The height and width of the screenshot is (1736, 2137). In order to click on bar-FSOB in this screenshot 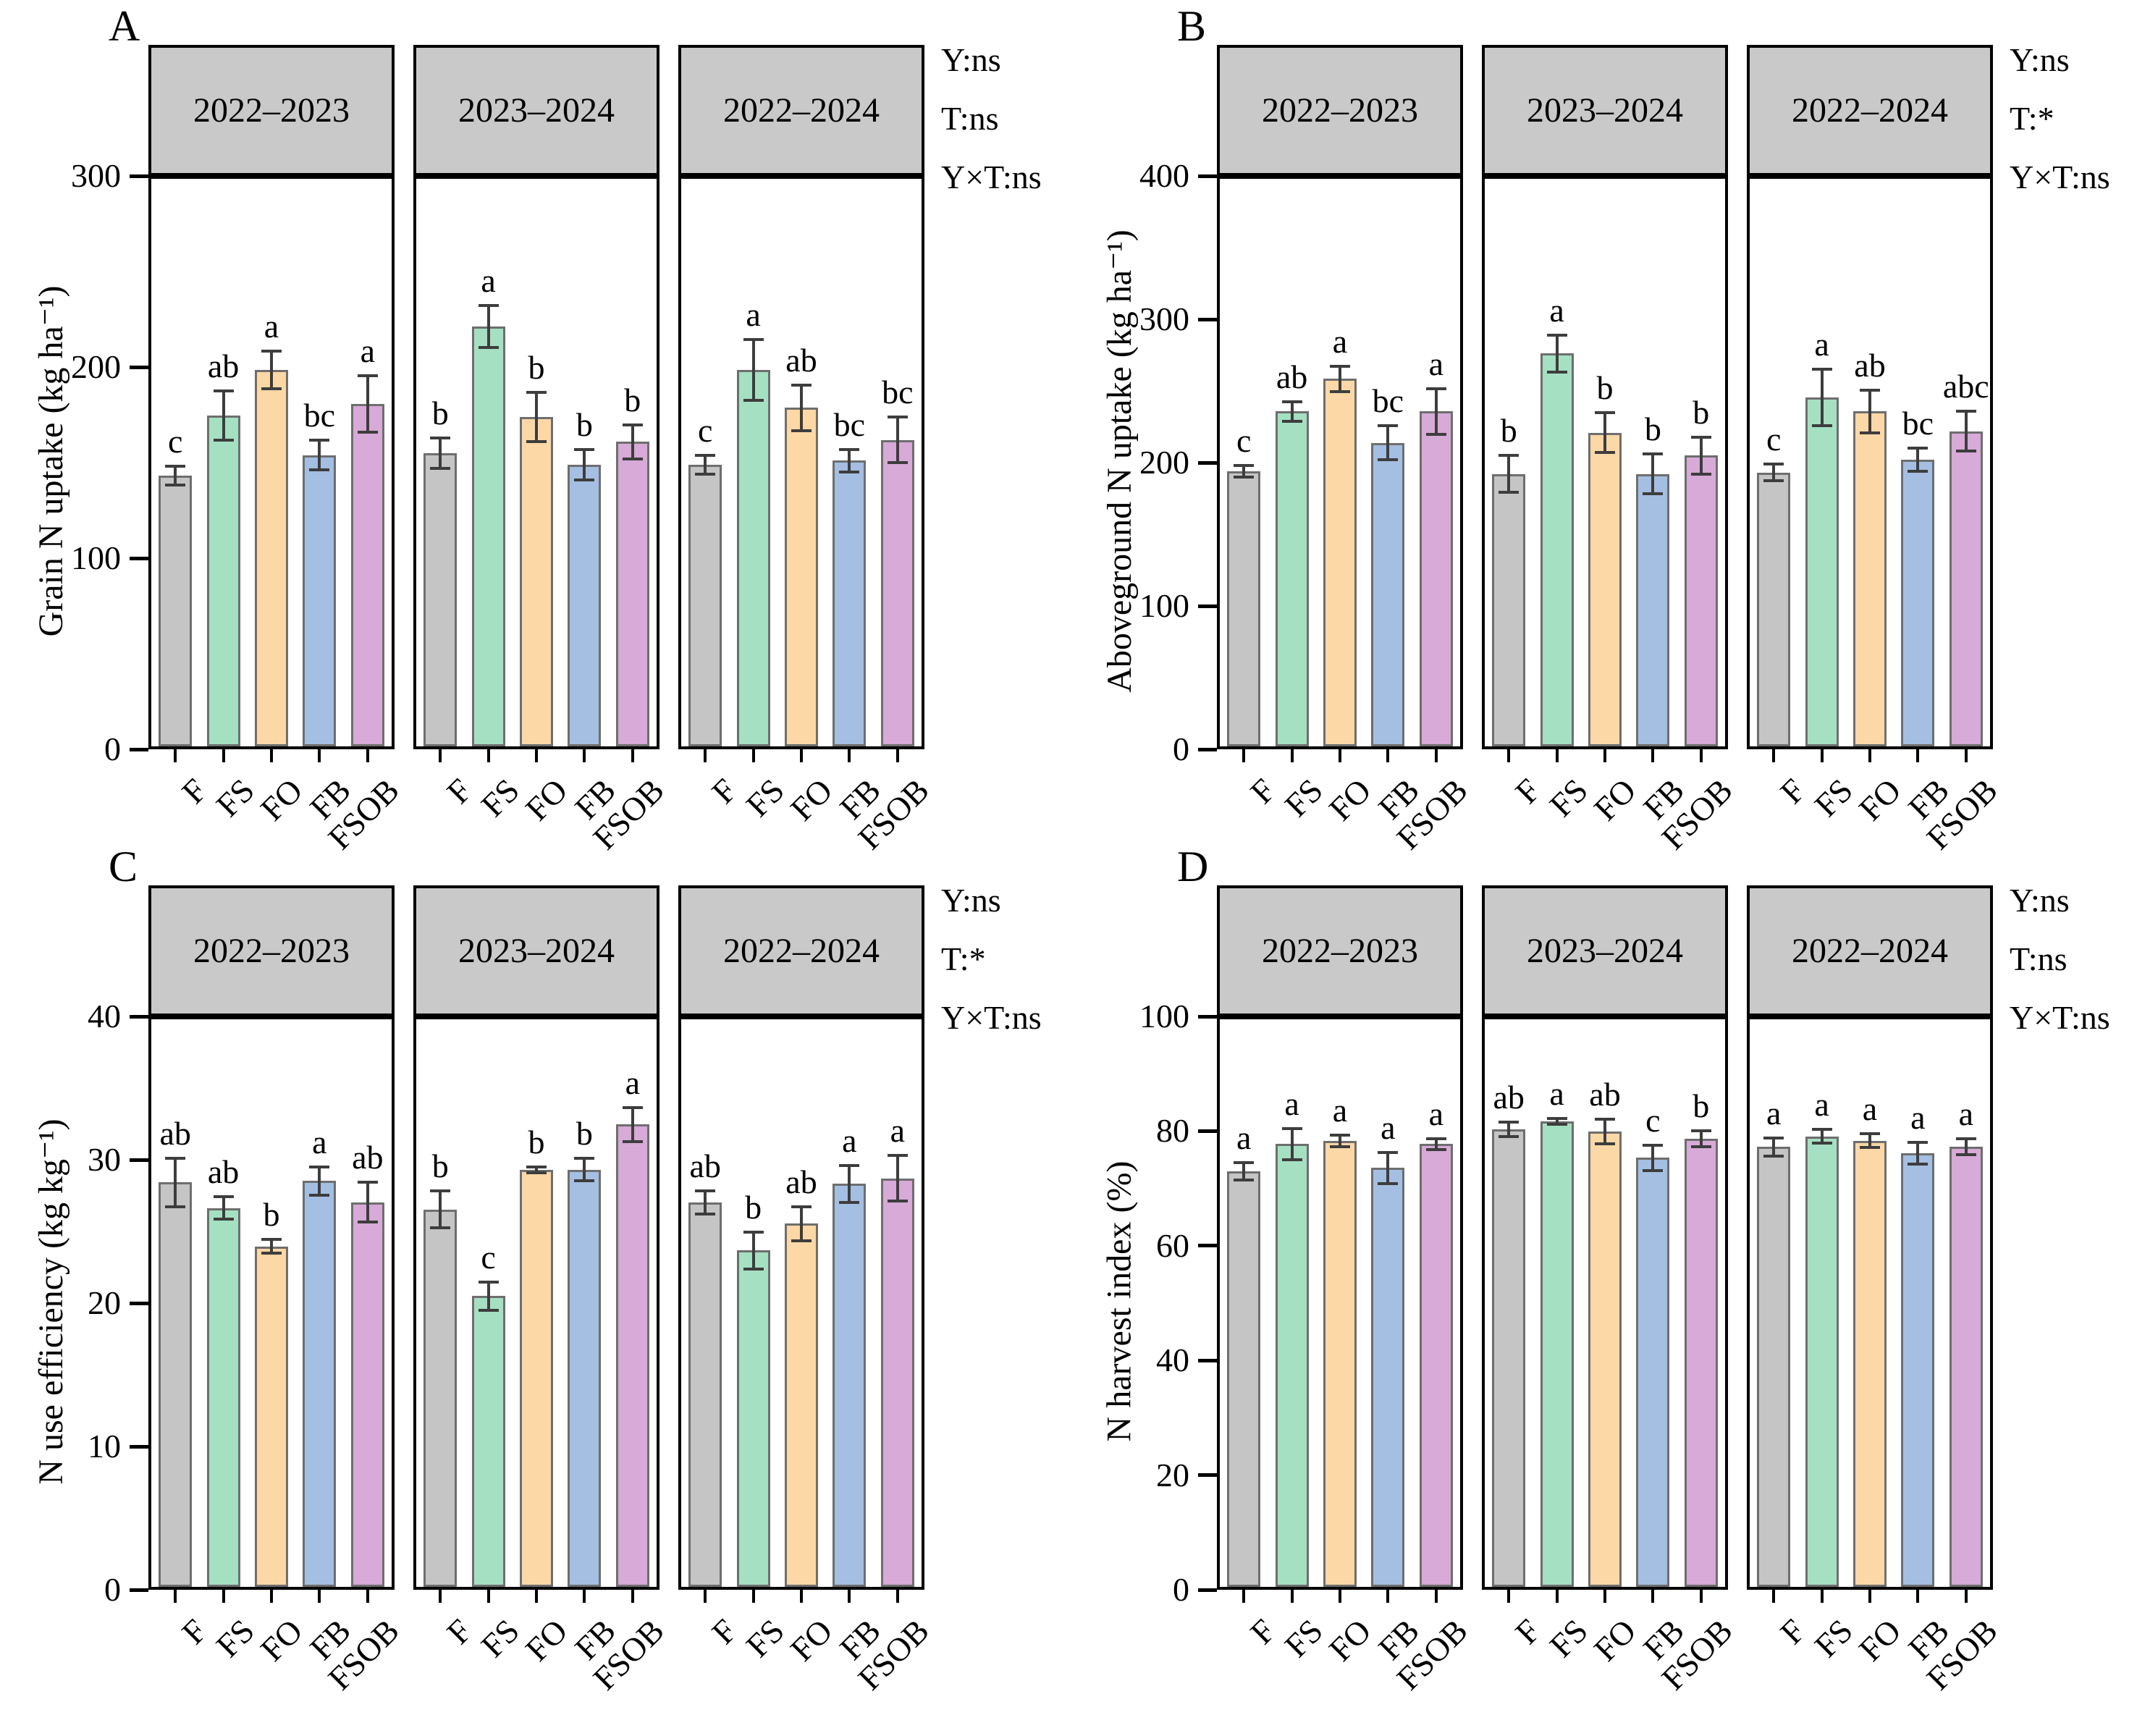, I will do `click(1966, 588)`.